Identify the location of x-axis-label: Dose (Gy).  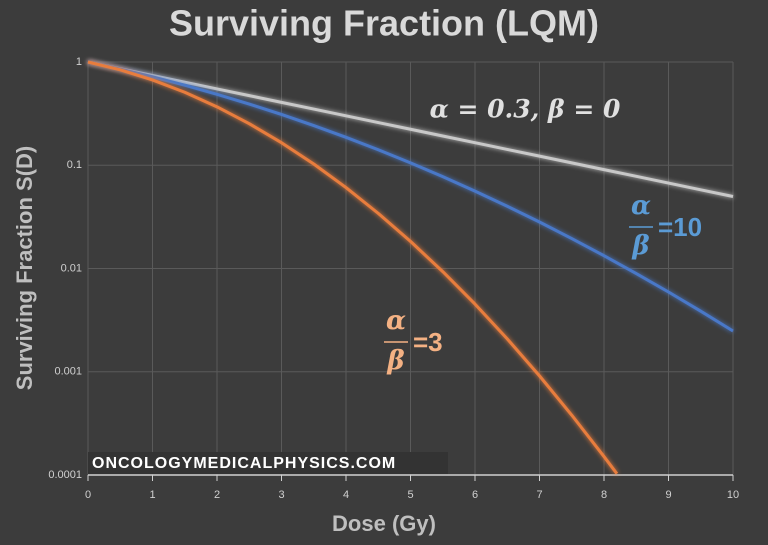
(384, 523).